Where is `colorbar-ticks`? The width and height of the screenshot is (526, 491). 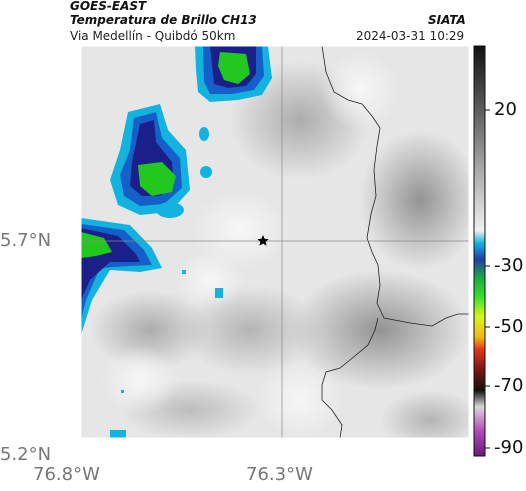 colorbar-ticks is located at coordinates (487, 279).